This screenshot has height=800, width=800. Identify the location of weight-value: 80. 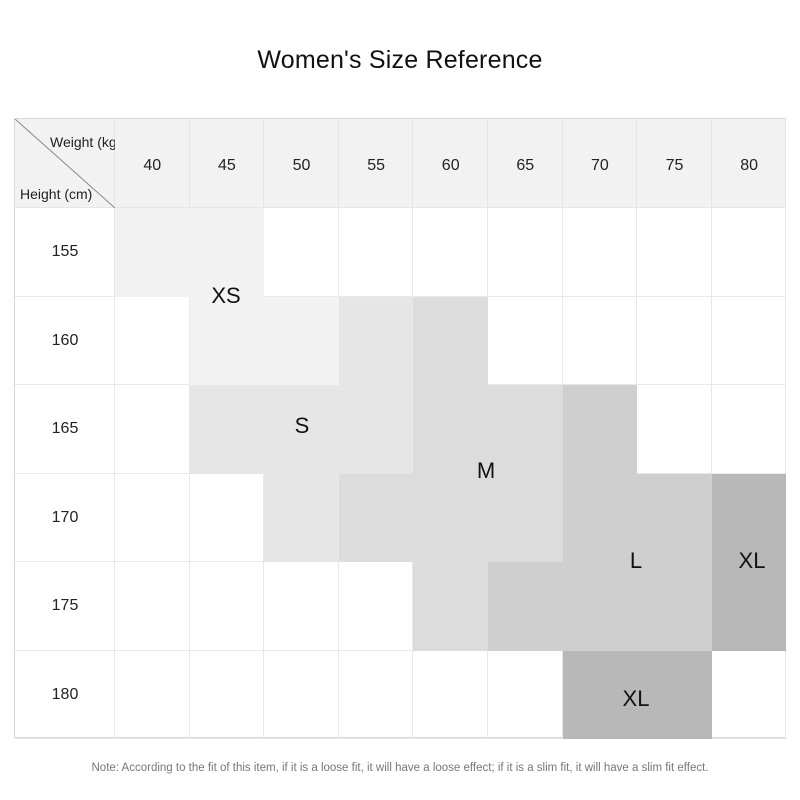
(749, 165).